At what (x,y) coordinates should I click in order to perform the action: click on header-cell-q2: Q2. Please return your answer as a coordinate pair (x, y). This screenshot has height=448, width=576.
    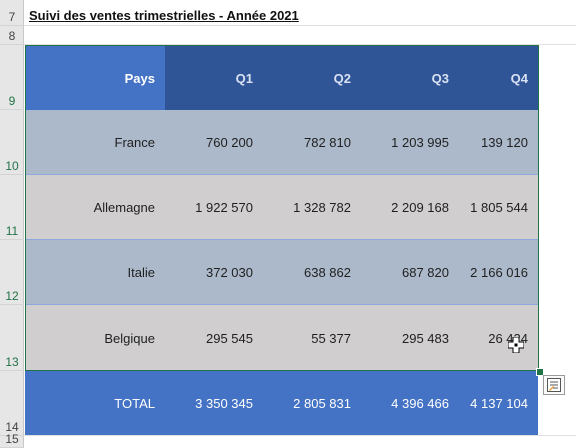
    Looking at the image, I should click on (312, 78).